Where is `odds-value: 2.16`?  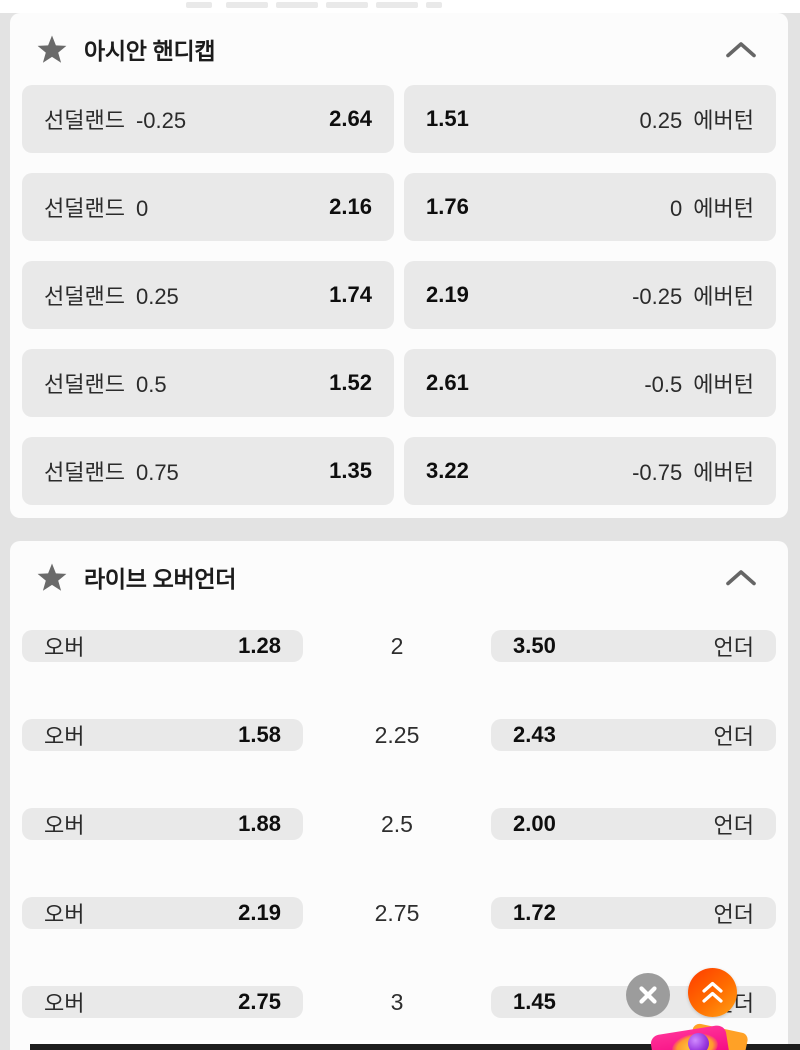
odds-value: 2.16 is located at coordinates (350, 206).